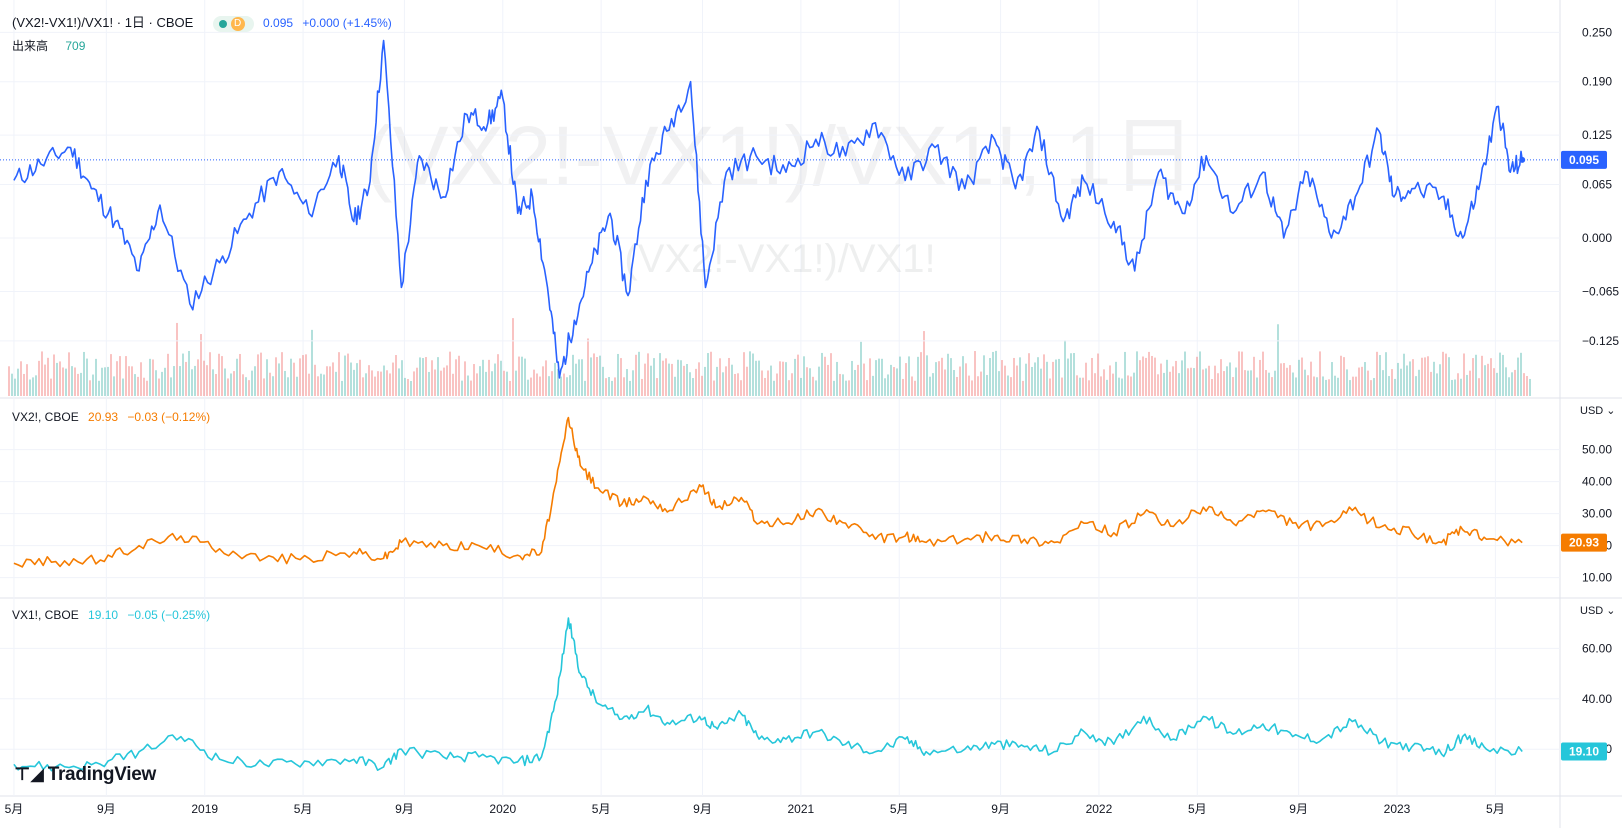  What do you see at coordinates (1597, 32) in the screenshot?
I see `y-tick-label: 0.250` at bounding box center [1597, 32].